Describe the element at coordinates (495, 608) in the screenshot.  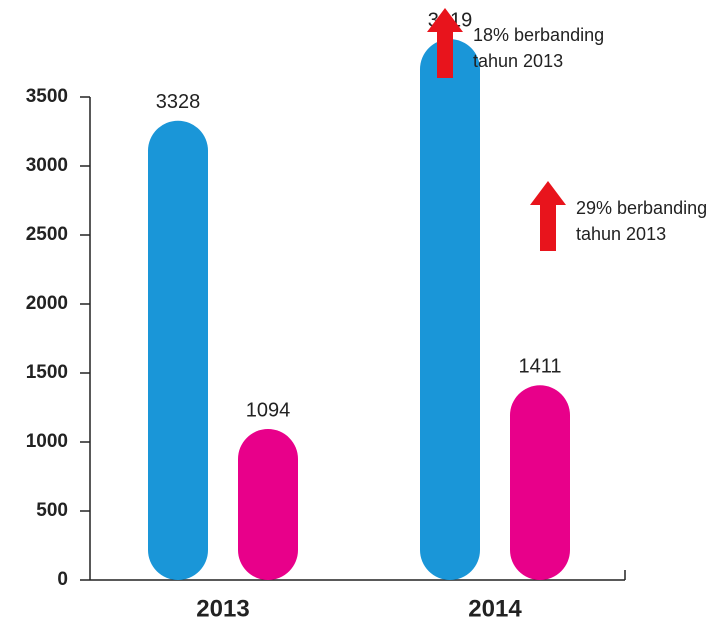
I see `x-tick-label: 2014` at that location.